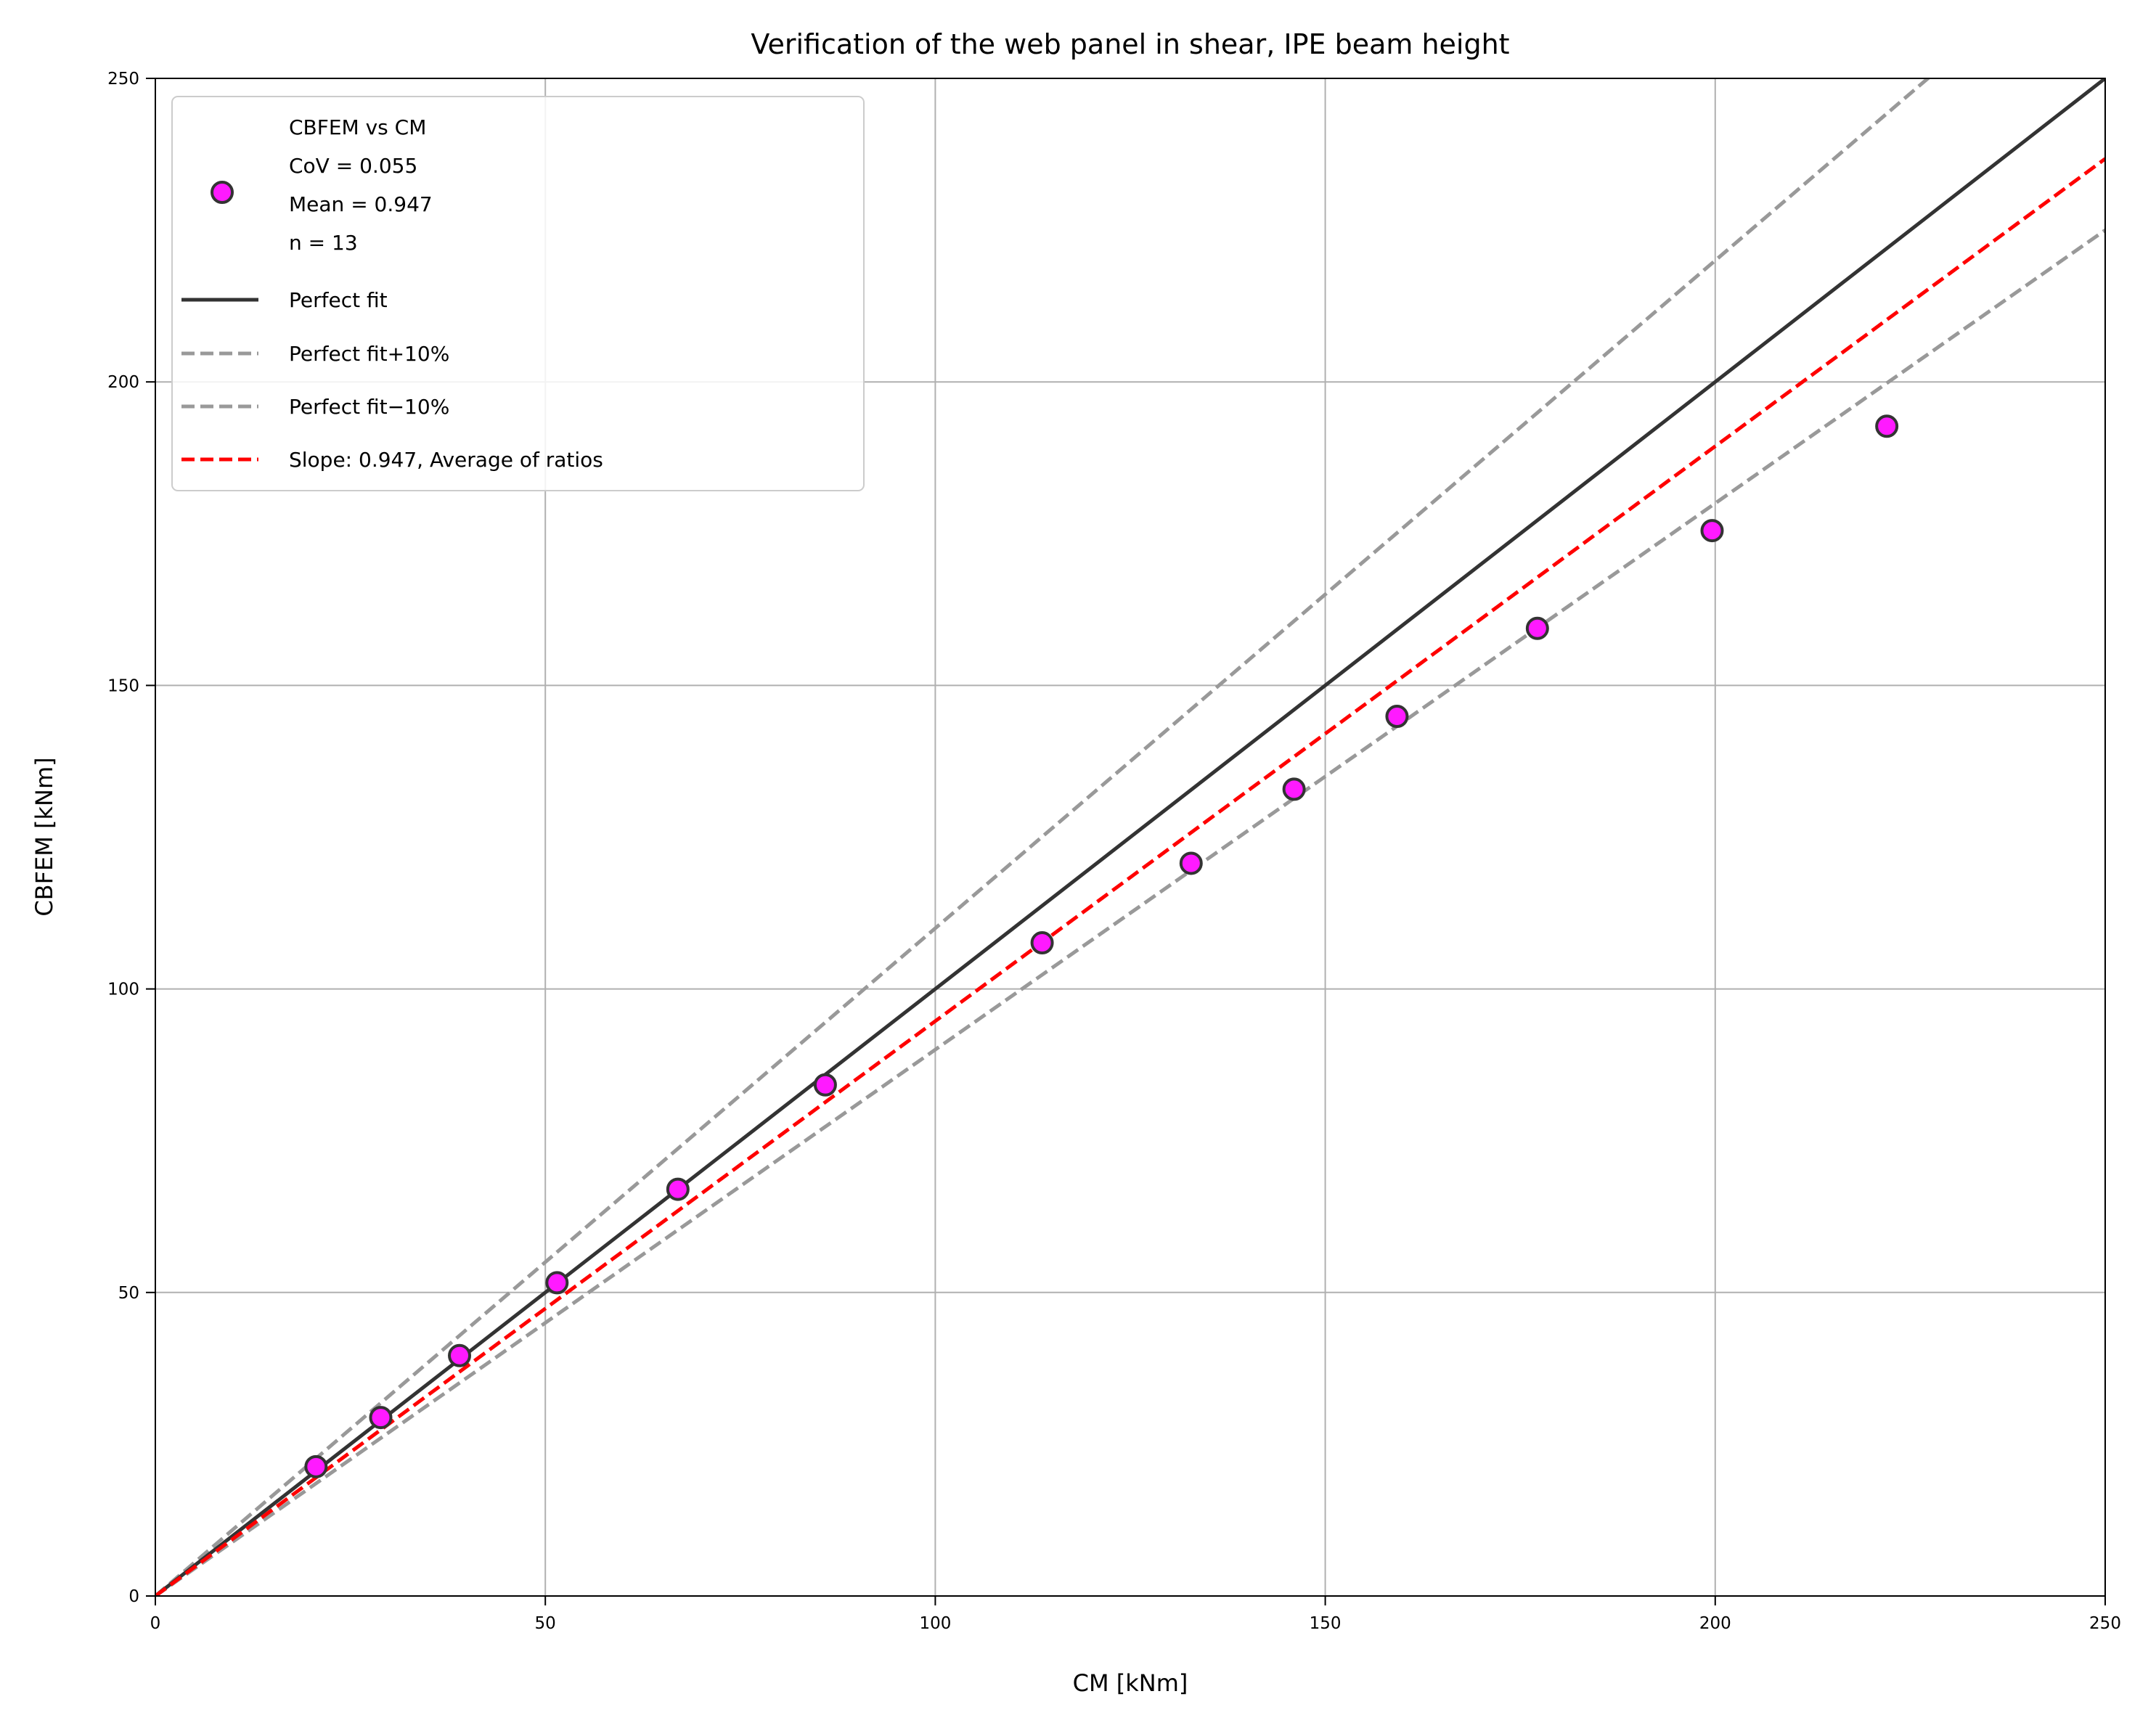  I want to click on x-axis-label: CM [kNm], so click(1131, 1683).